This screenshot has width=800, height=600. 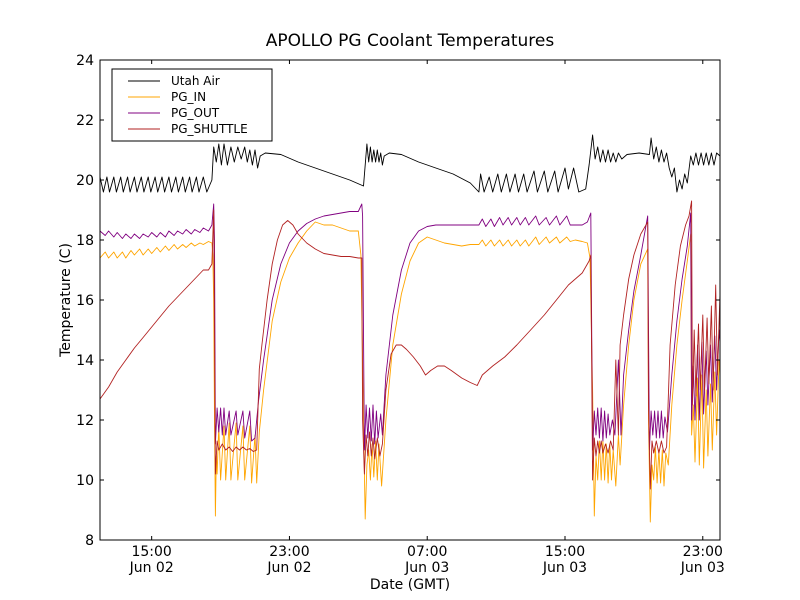 What do you see at coordinates (192, 105) in the screenshot?
I see `legend: Utah Air PG_IN PG_OUT PG_SHUTTLE` at bounding box center [192, 105].